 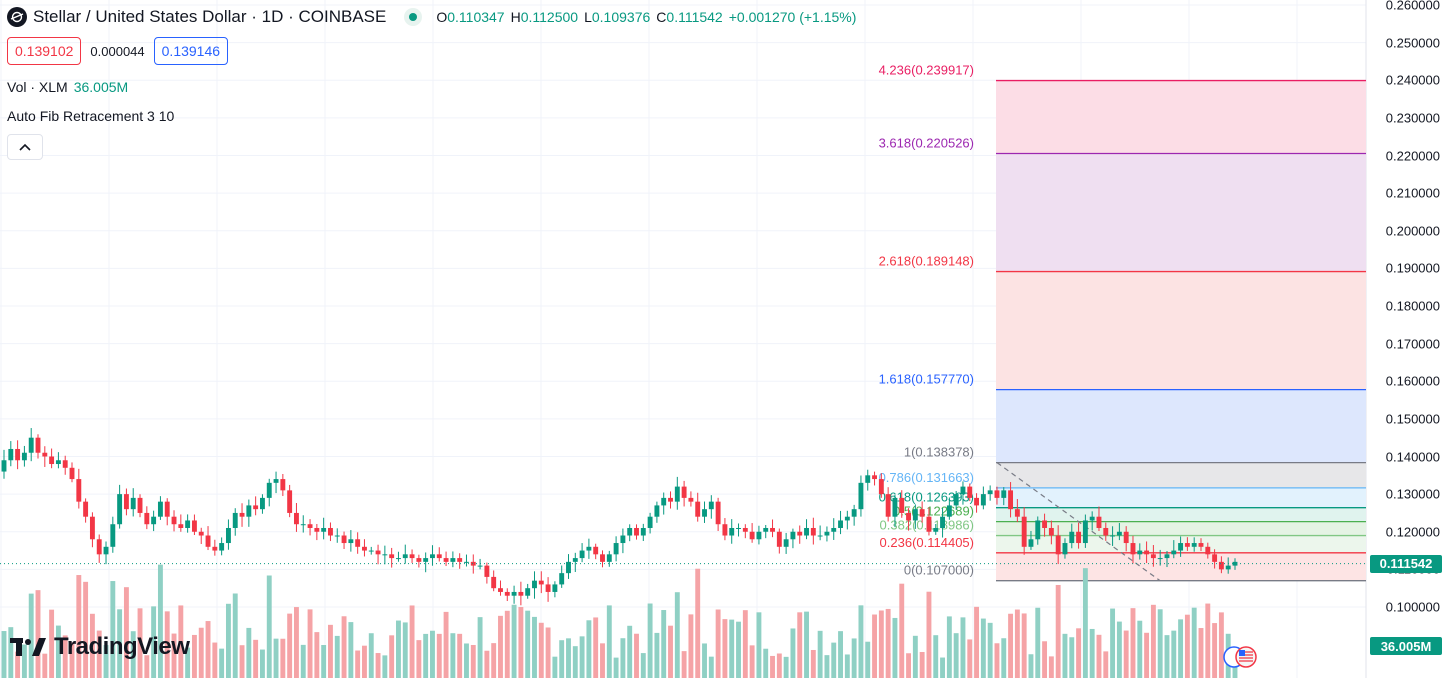 What do you see at coordinates (100, 647) in the screenshot?
I see `tradingview-logo: TradingView` at bounding box center [100, 647].